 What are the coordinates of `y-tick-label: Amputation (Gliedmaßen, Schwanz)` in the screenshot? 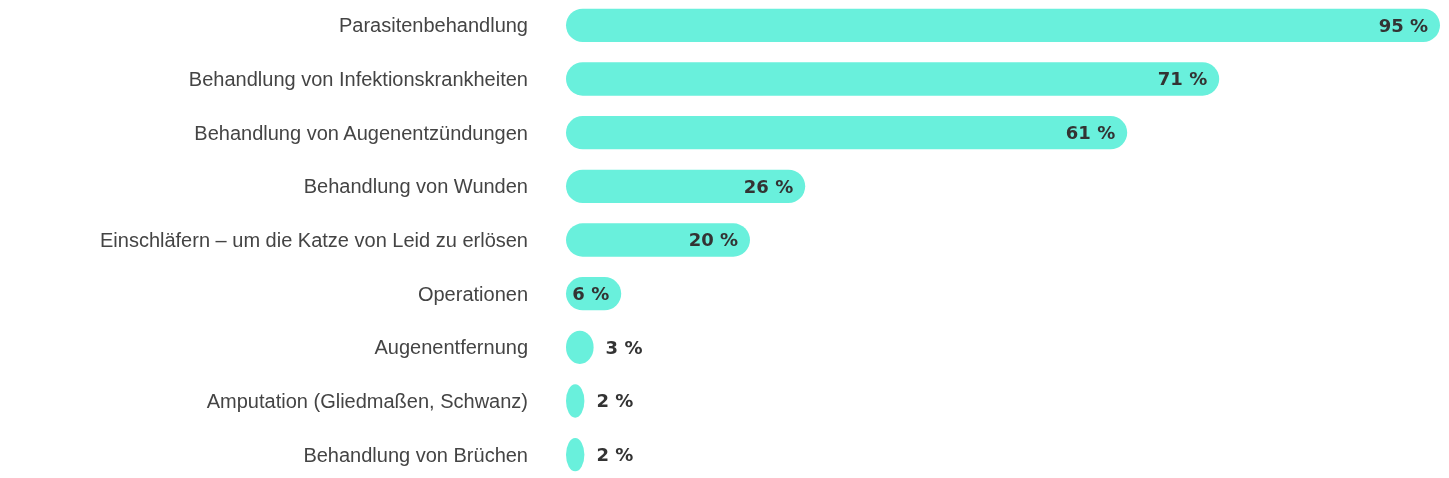 It's located at (367, 401).